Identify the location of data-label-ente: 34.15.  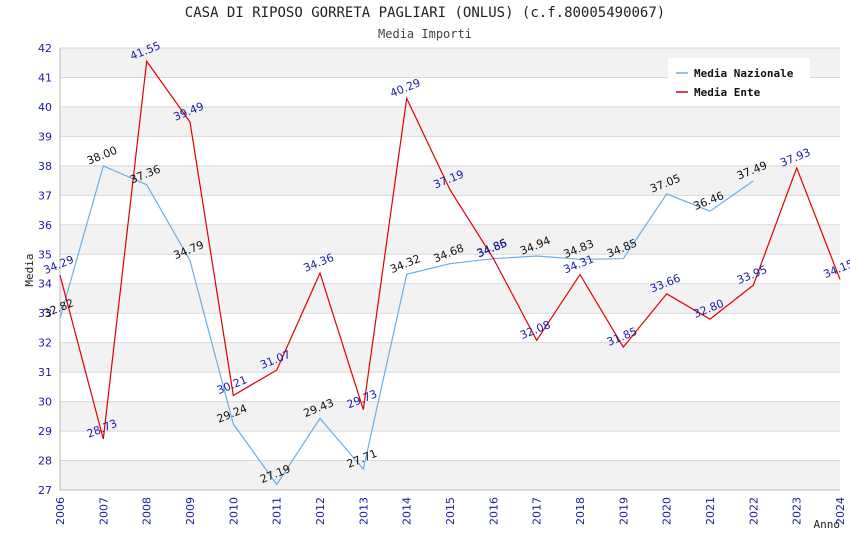
(836, 269).